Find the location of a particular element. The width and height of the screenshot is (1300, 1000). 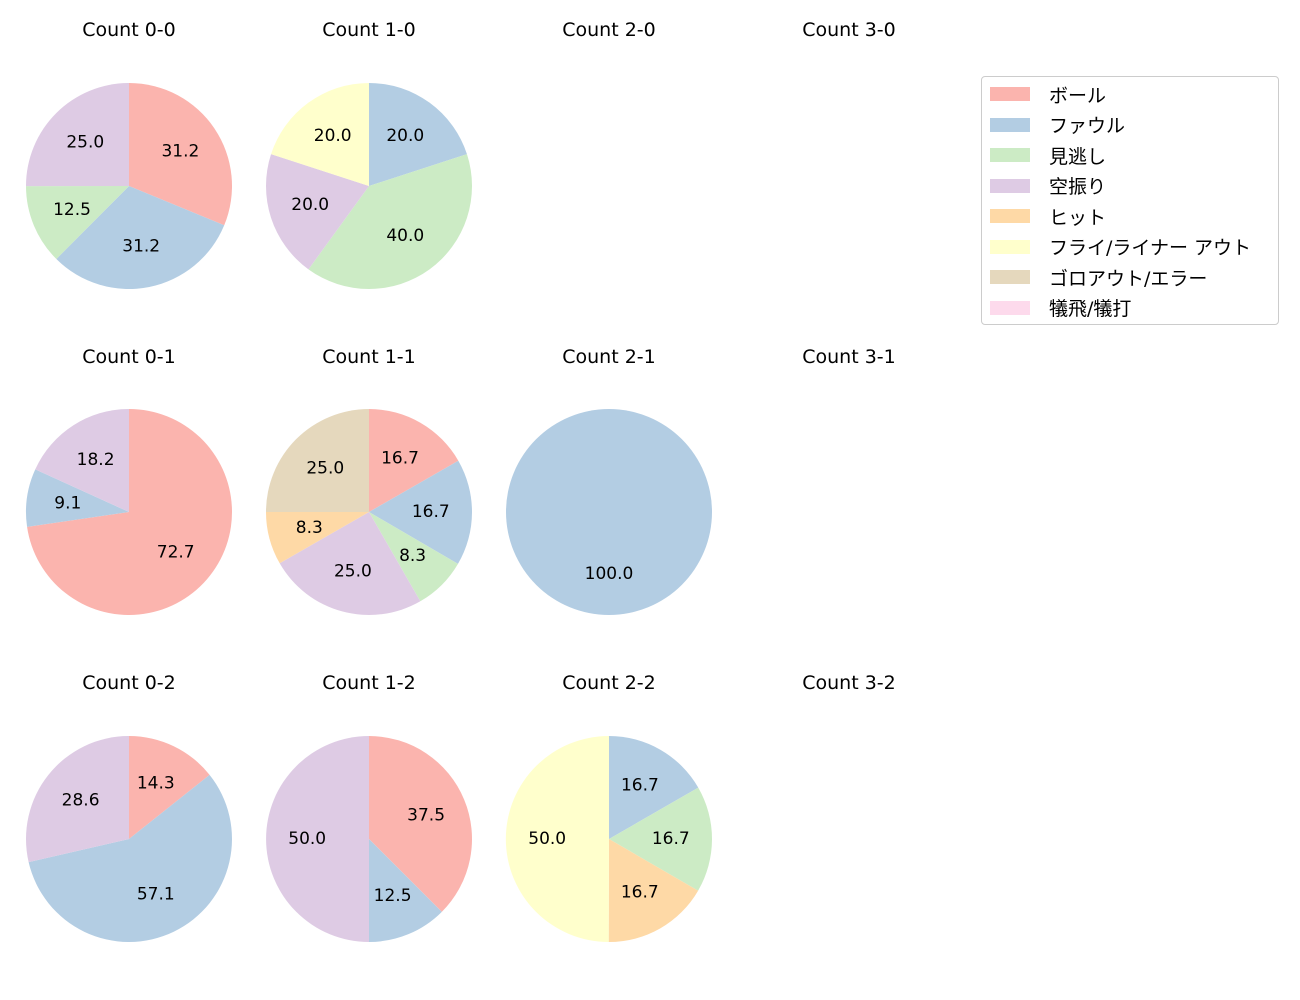

subplot-title: Count 3-2 is located at coordinates (849, 683).